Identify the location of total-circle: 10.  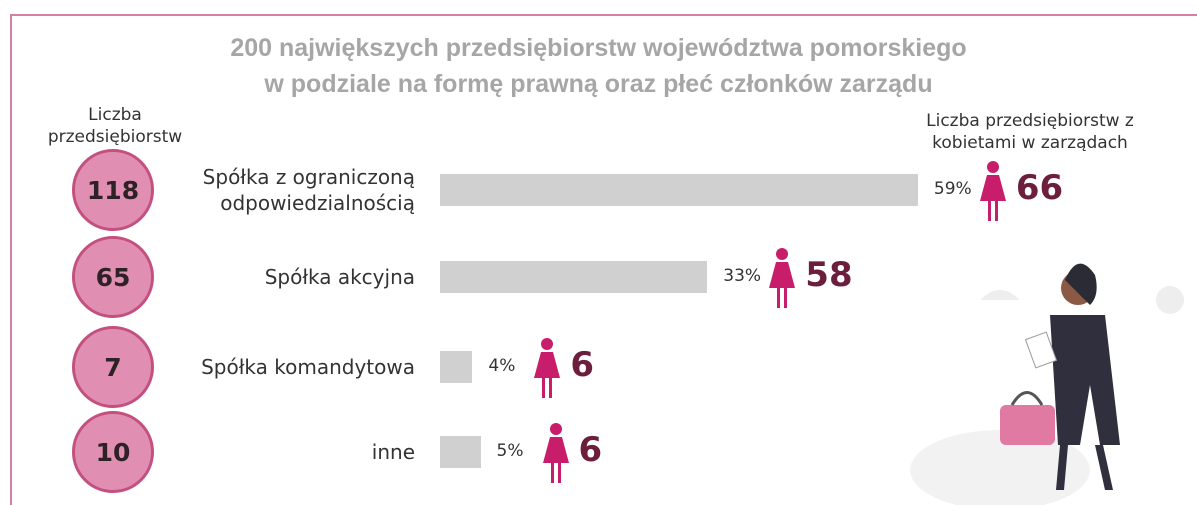
(113, 452).